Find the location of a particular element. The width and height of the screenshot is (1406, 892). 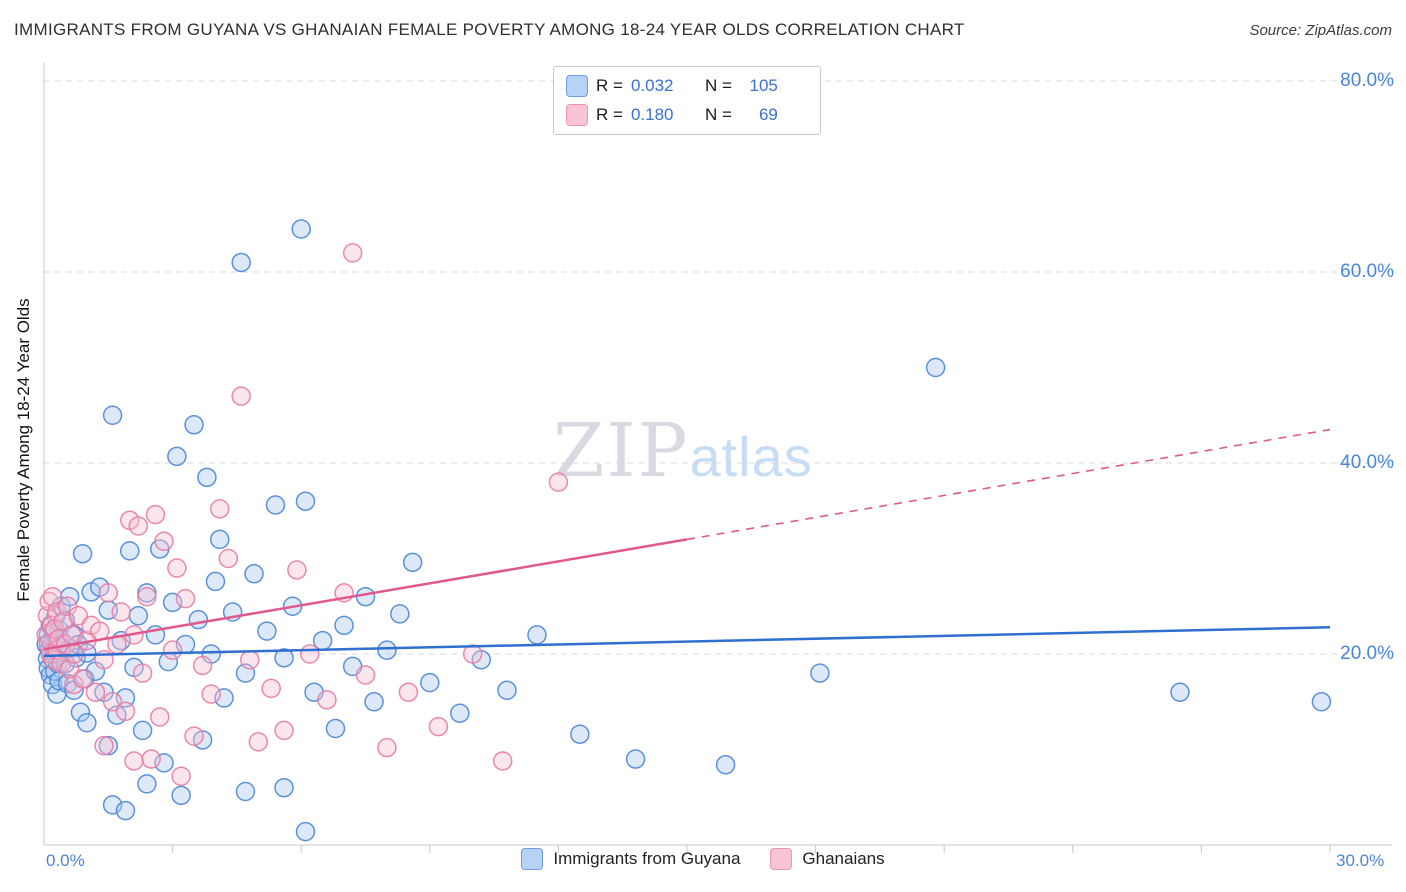

n-value: 69 is located at coordinates (768, 114).